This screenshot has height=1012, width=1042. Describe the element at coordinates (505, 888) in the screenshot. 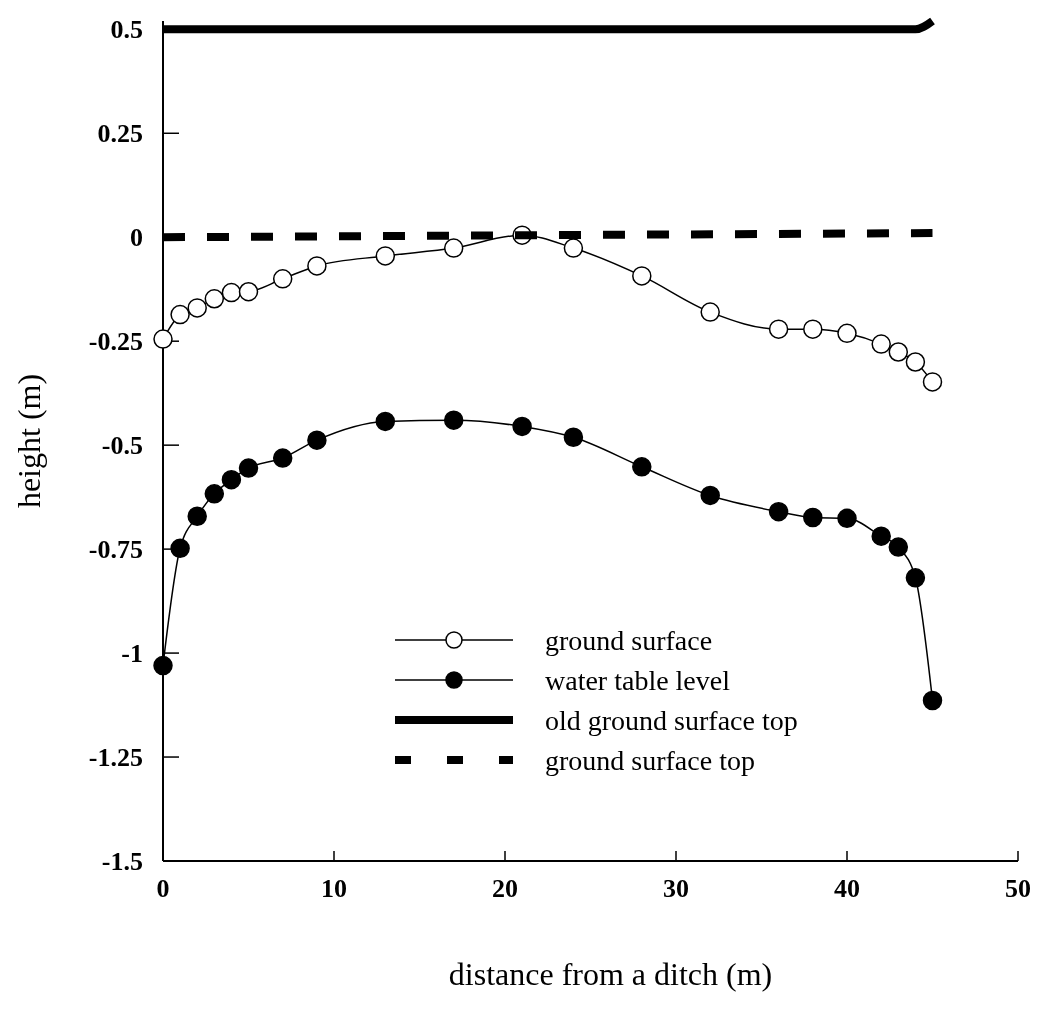

I see `x-tick-label: 20` at that location.